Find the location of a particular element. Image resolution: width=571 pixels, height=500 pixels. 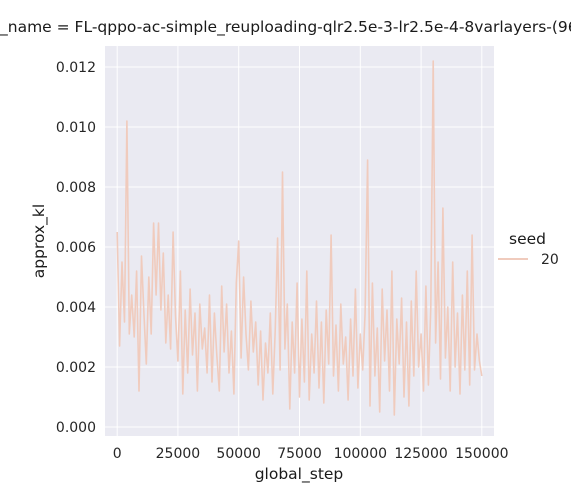

legend: seed 20 is located at coordinates (528, 249).